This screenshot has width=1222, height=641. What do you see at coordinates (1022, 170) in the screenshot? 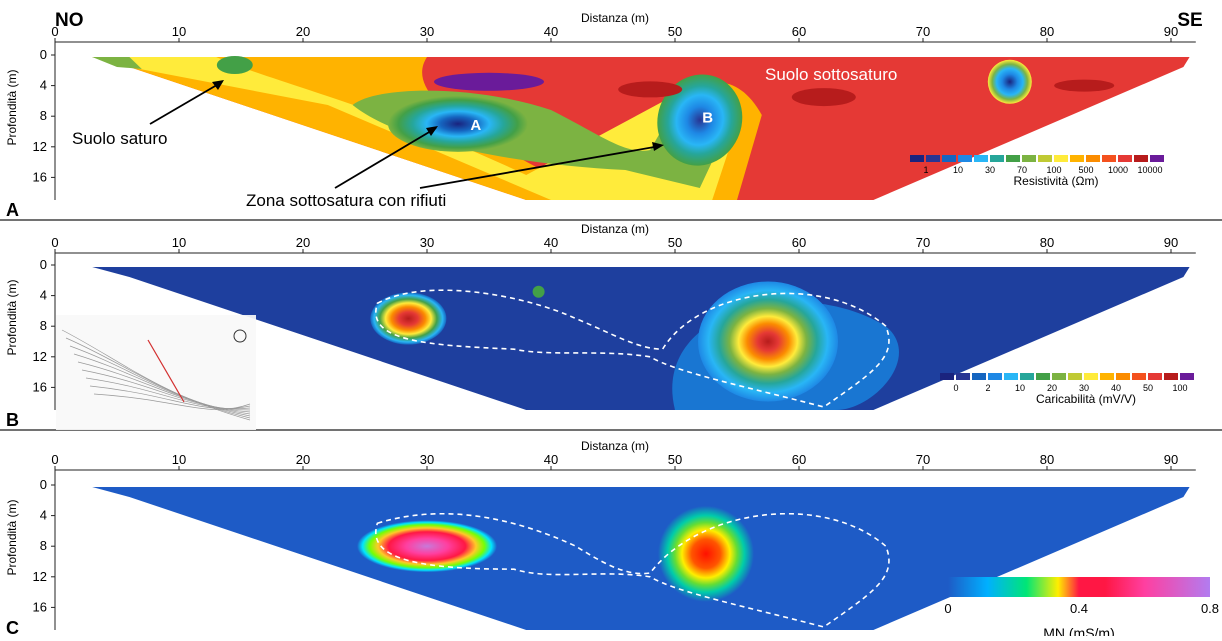
I see `colorbar-tick-label: 70` at bounding box center [1022, 170].